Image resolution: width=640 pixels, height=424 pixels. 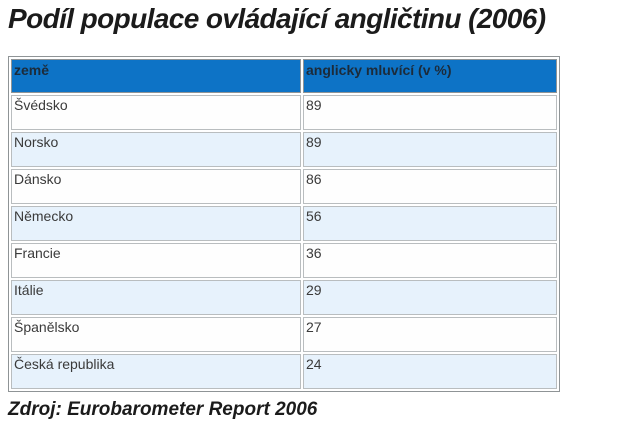 I want to click on table-row: Německo 56, so click(x=284, y=223).